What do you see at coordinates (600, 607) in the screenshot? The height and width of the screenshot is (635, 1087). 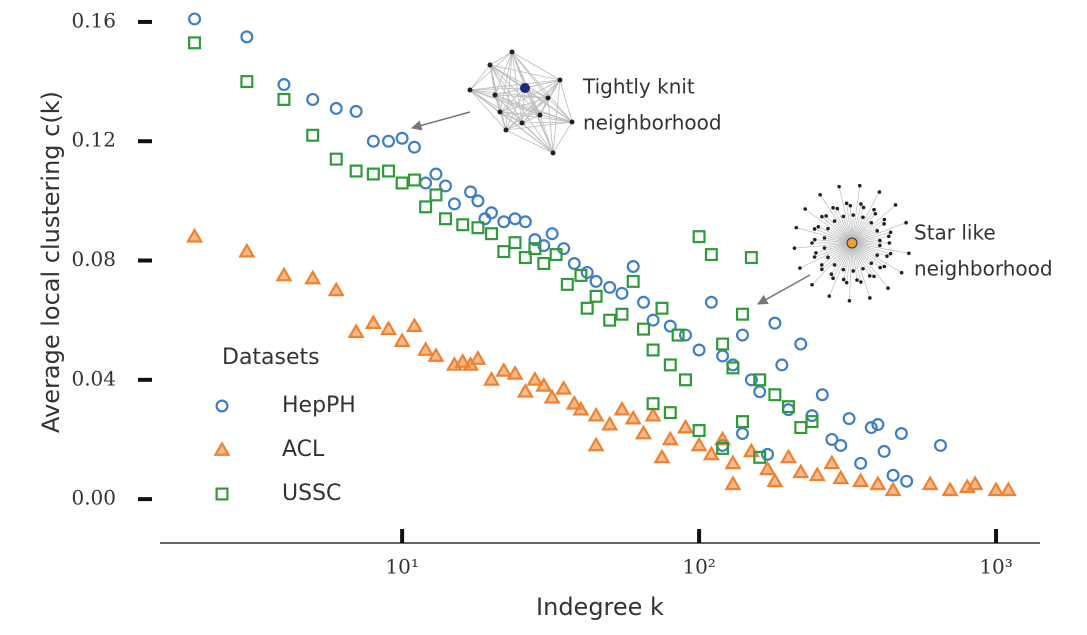 I see `x-axis-label: Indegree k` at bounding box center [600, 607].